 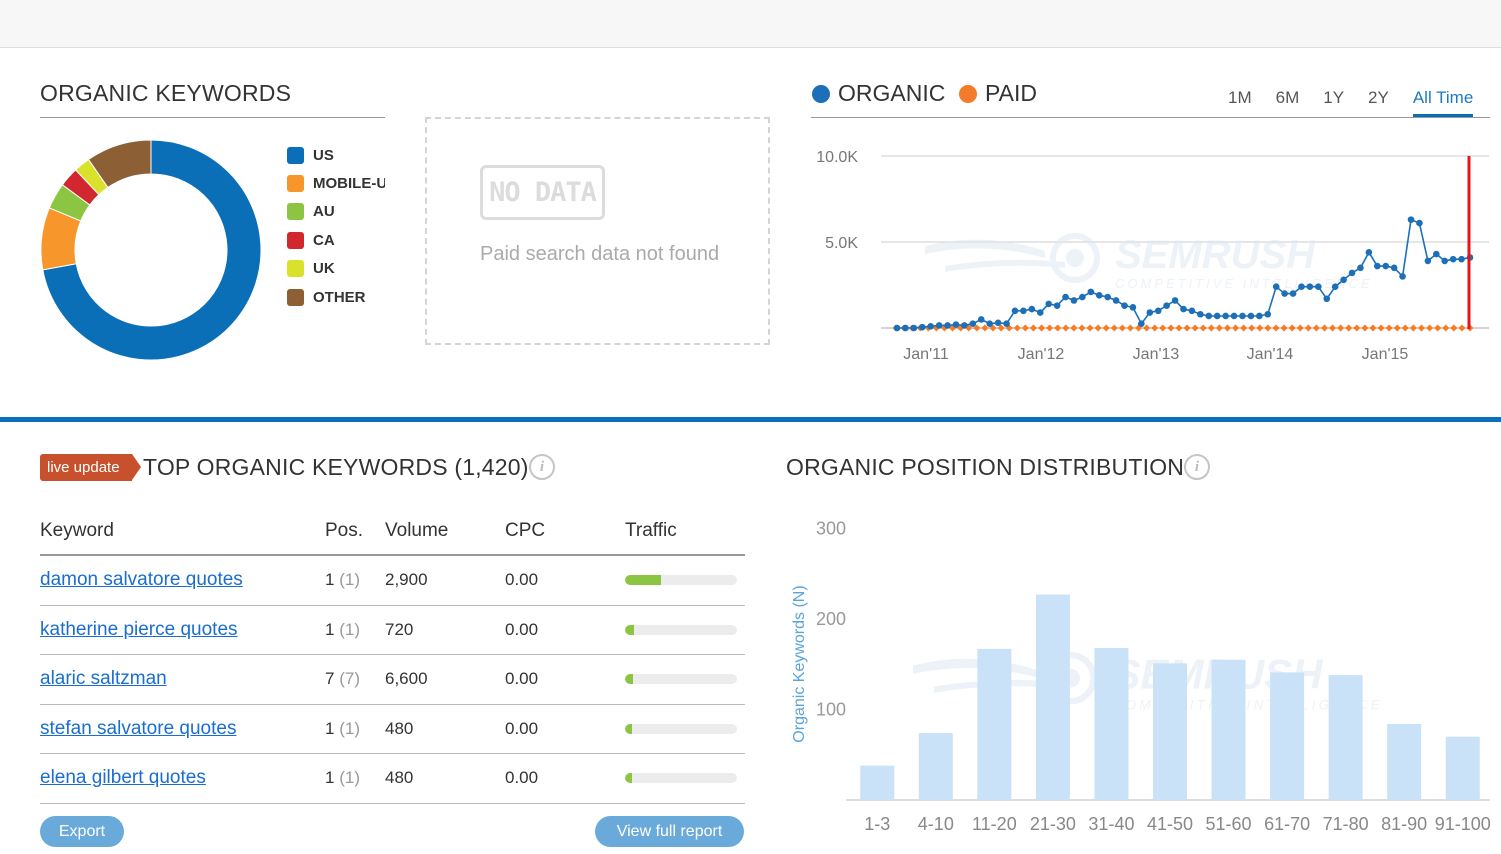 What do you see at coordinates (1287, 97) in the screenshot?
I see `range-tab: 6M` at bounding box center [1287, 97].